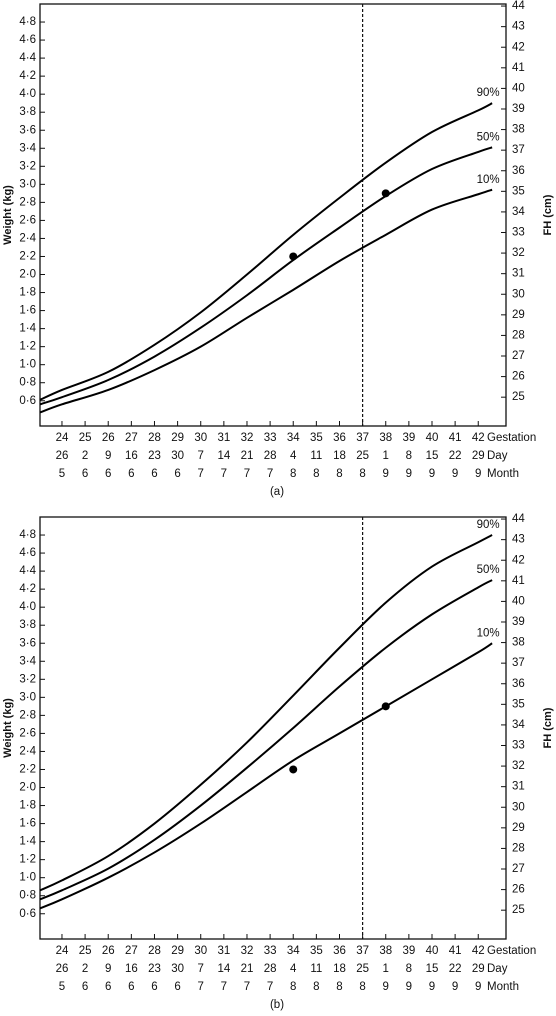 Image resolution: width=556 pixels, height=1016 pixels. What do you see at coordinates (511, 951) in the screenshot?
I see `row-label: Gestation` at bounding box center [511, 951].